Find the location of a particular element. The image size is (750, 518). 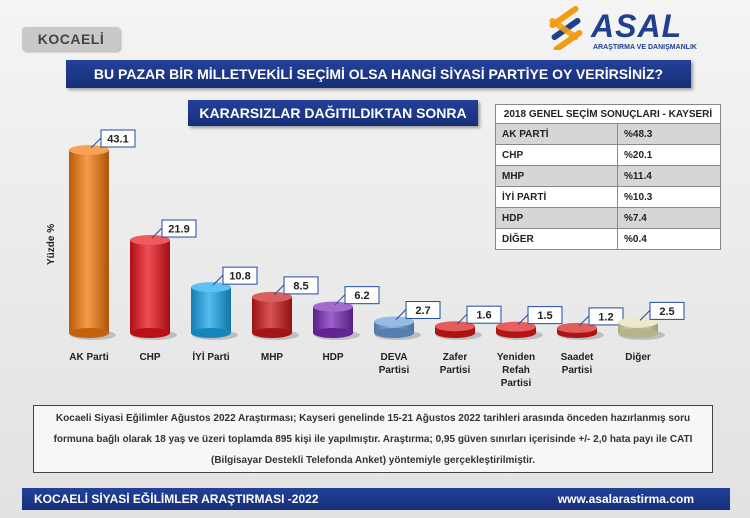

category-label: HDP is located at coordinates (332, 357).